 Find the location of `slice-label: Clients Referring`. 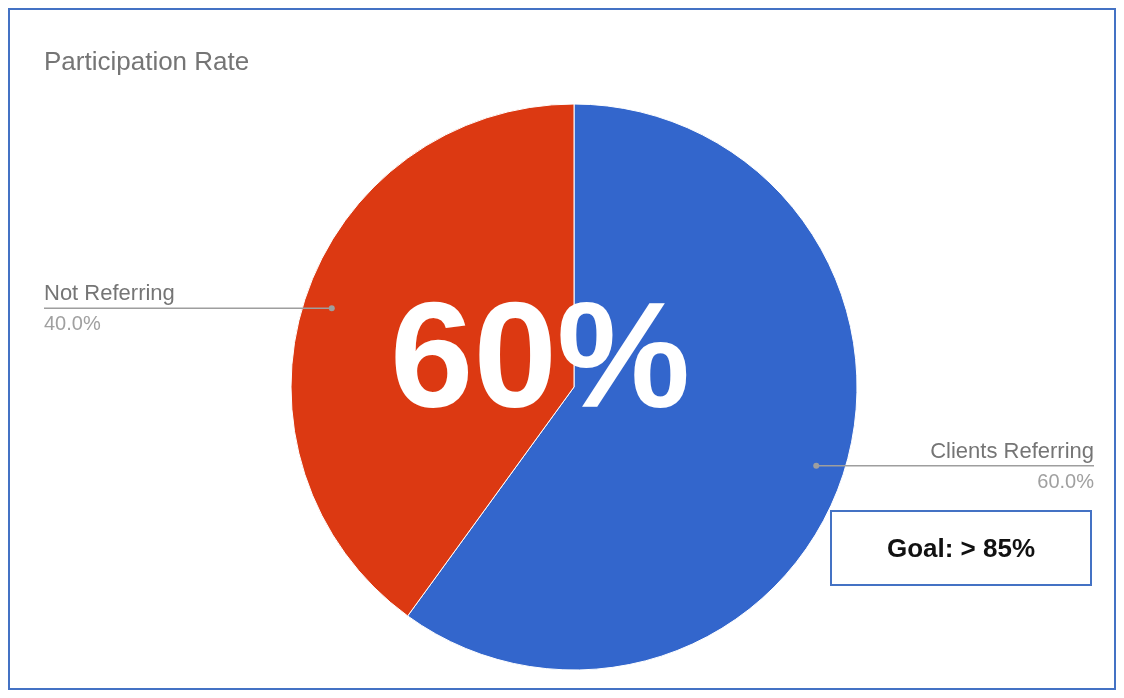

slice-label: Clients Referring is located at coordinates (1012, 450).